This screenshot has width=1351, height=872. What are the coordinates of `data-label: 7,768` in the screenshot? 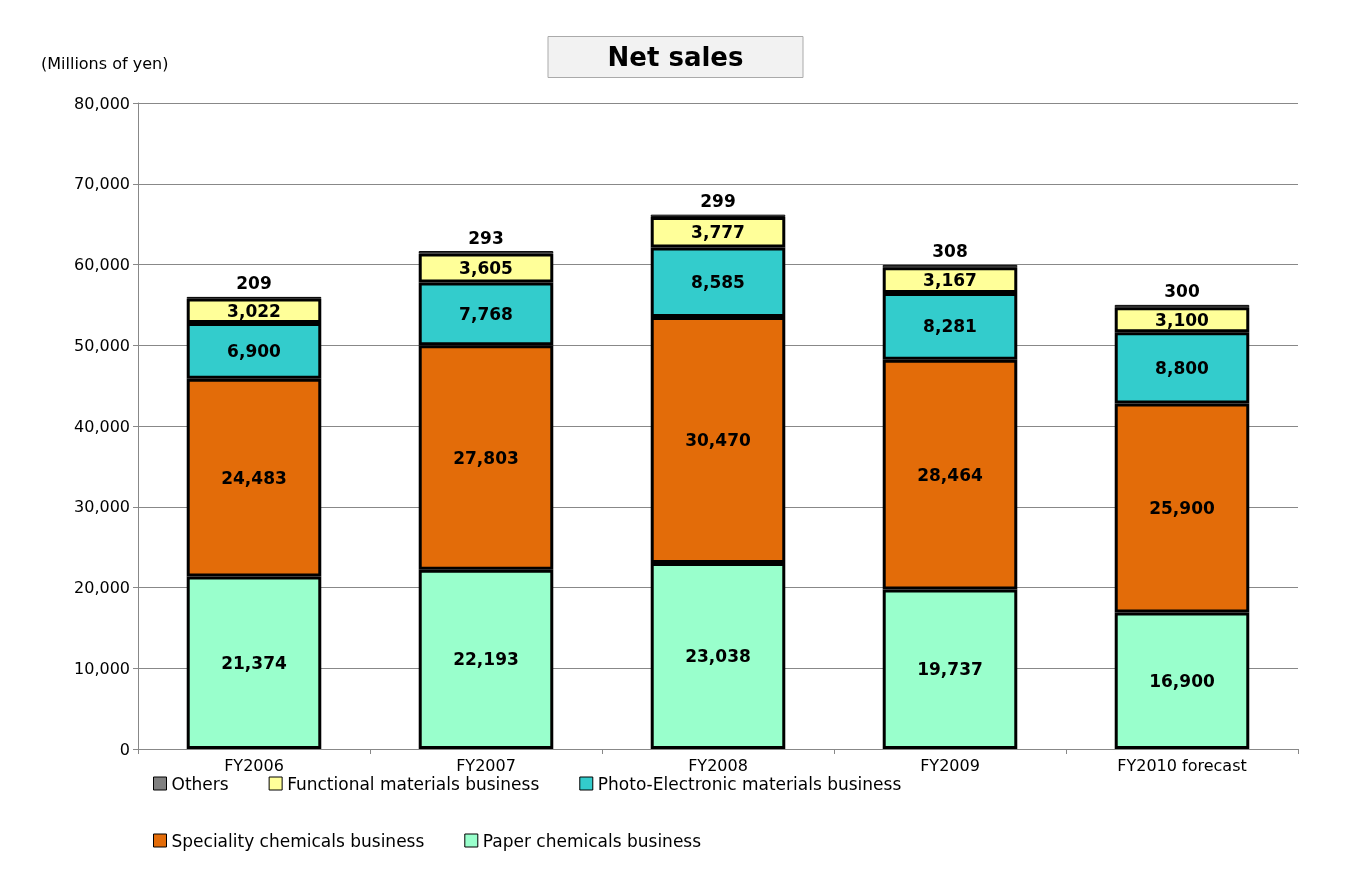 It's located at (486, 313).